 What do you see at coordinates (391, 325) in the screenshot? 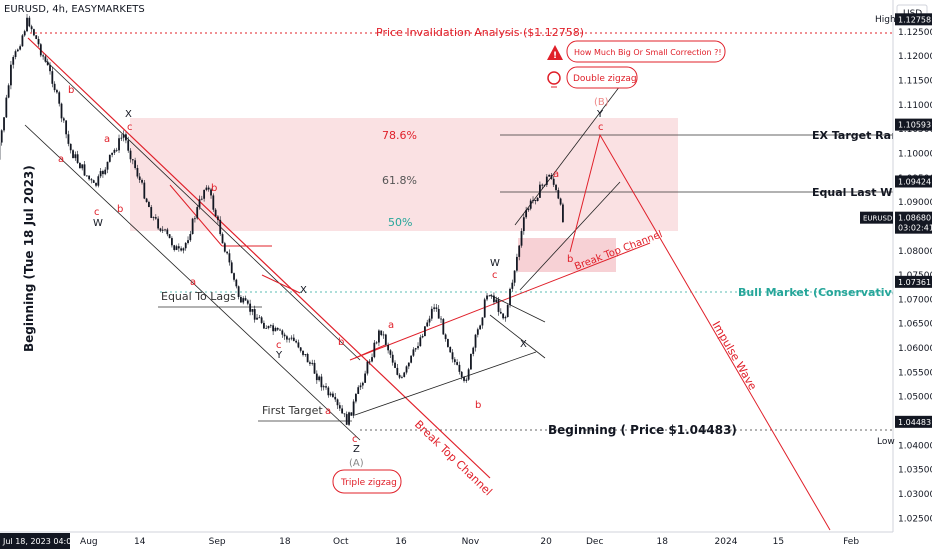
I see `wave-label: a` at bounding box center [391, 325].